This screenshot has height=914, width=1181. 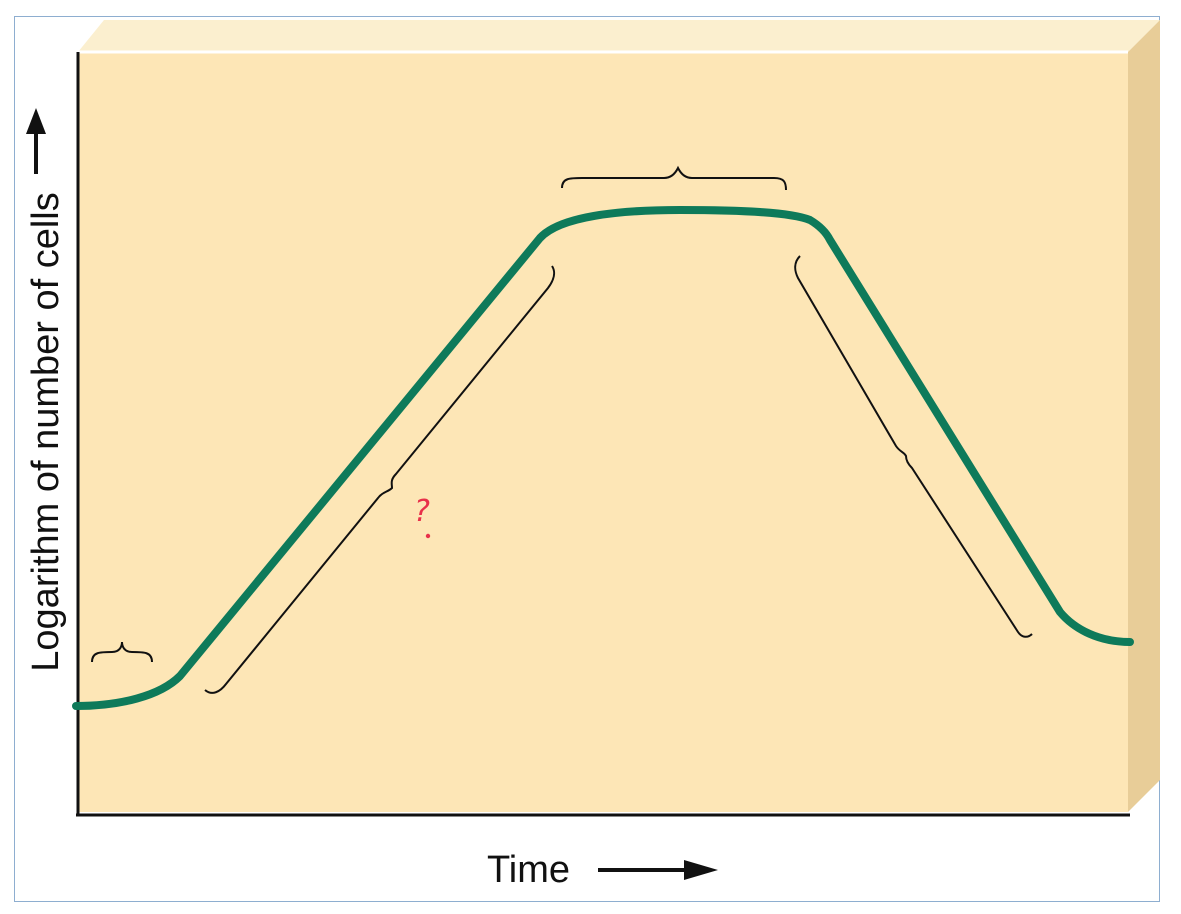 What do you see at coordinates (619, 36) in the screenshot?
I see `panel-top-face` at bounding box center [619, 36].